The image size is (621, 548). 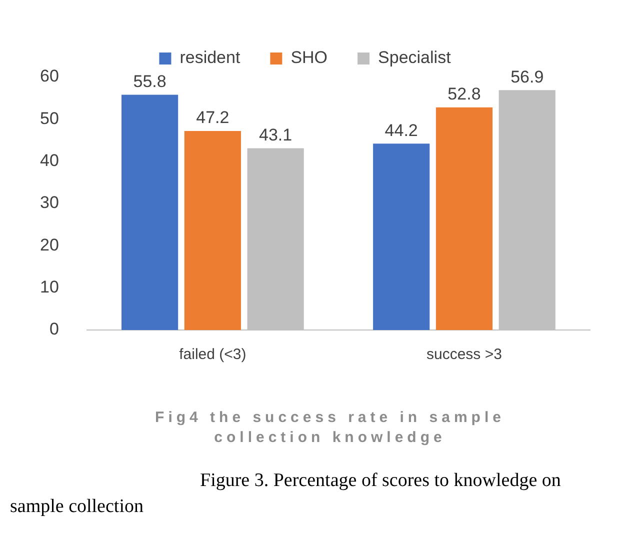 What do you see at coordinates (49, 160) in the screenshot?
I see `y-tick-label: 40` at bounding box center [49, 160].